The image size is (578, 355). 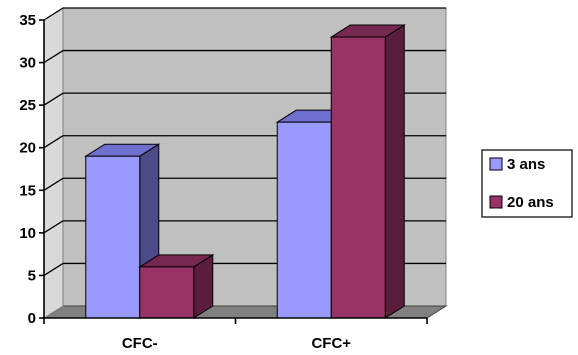 I want to click on y-tick-label: 30, so click(x=27, y=63).